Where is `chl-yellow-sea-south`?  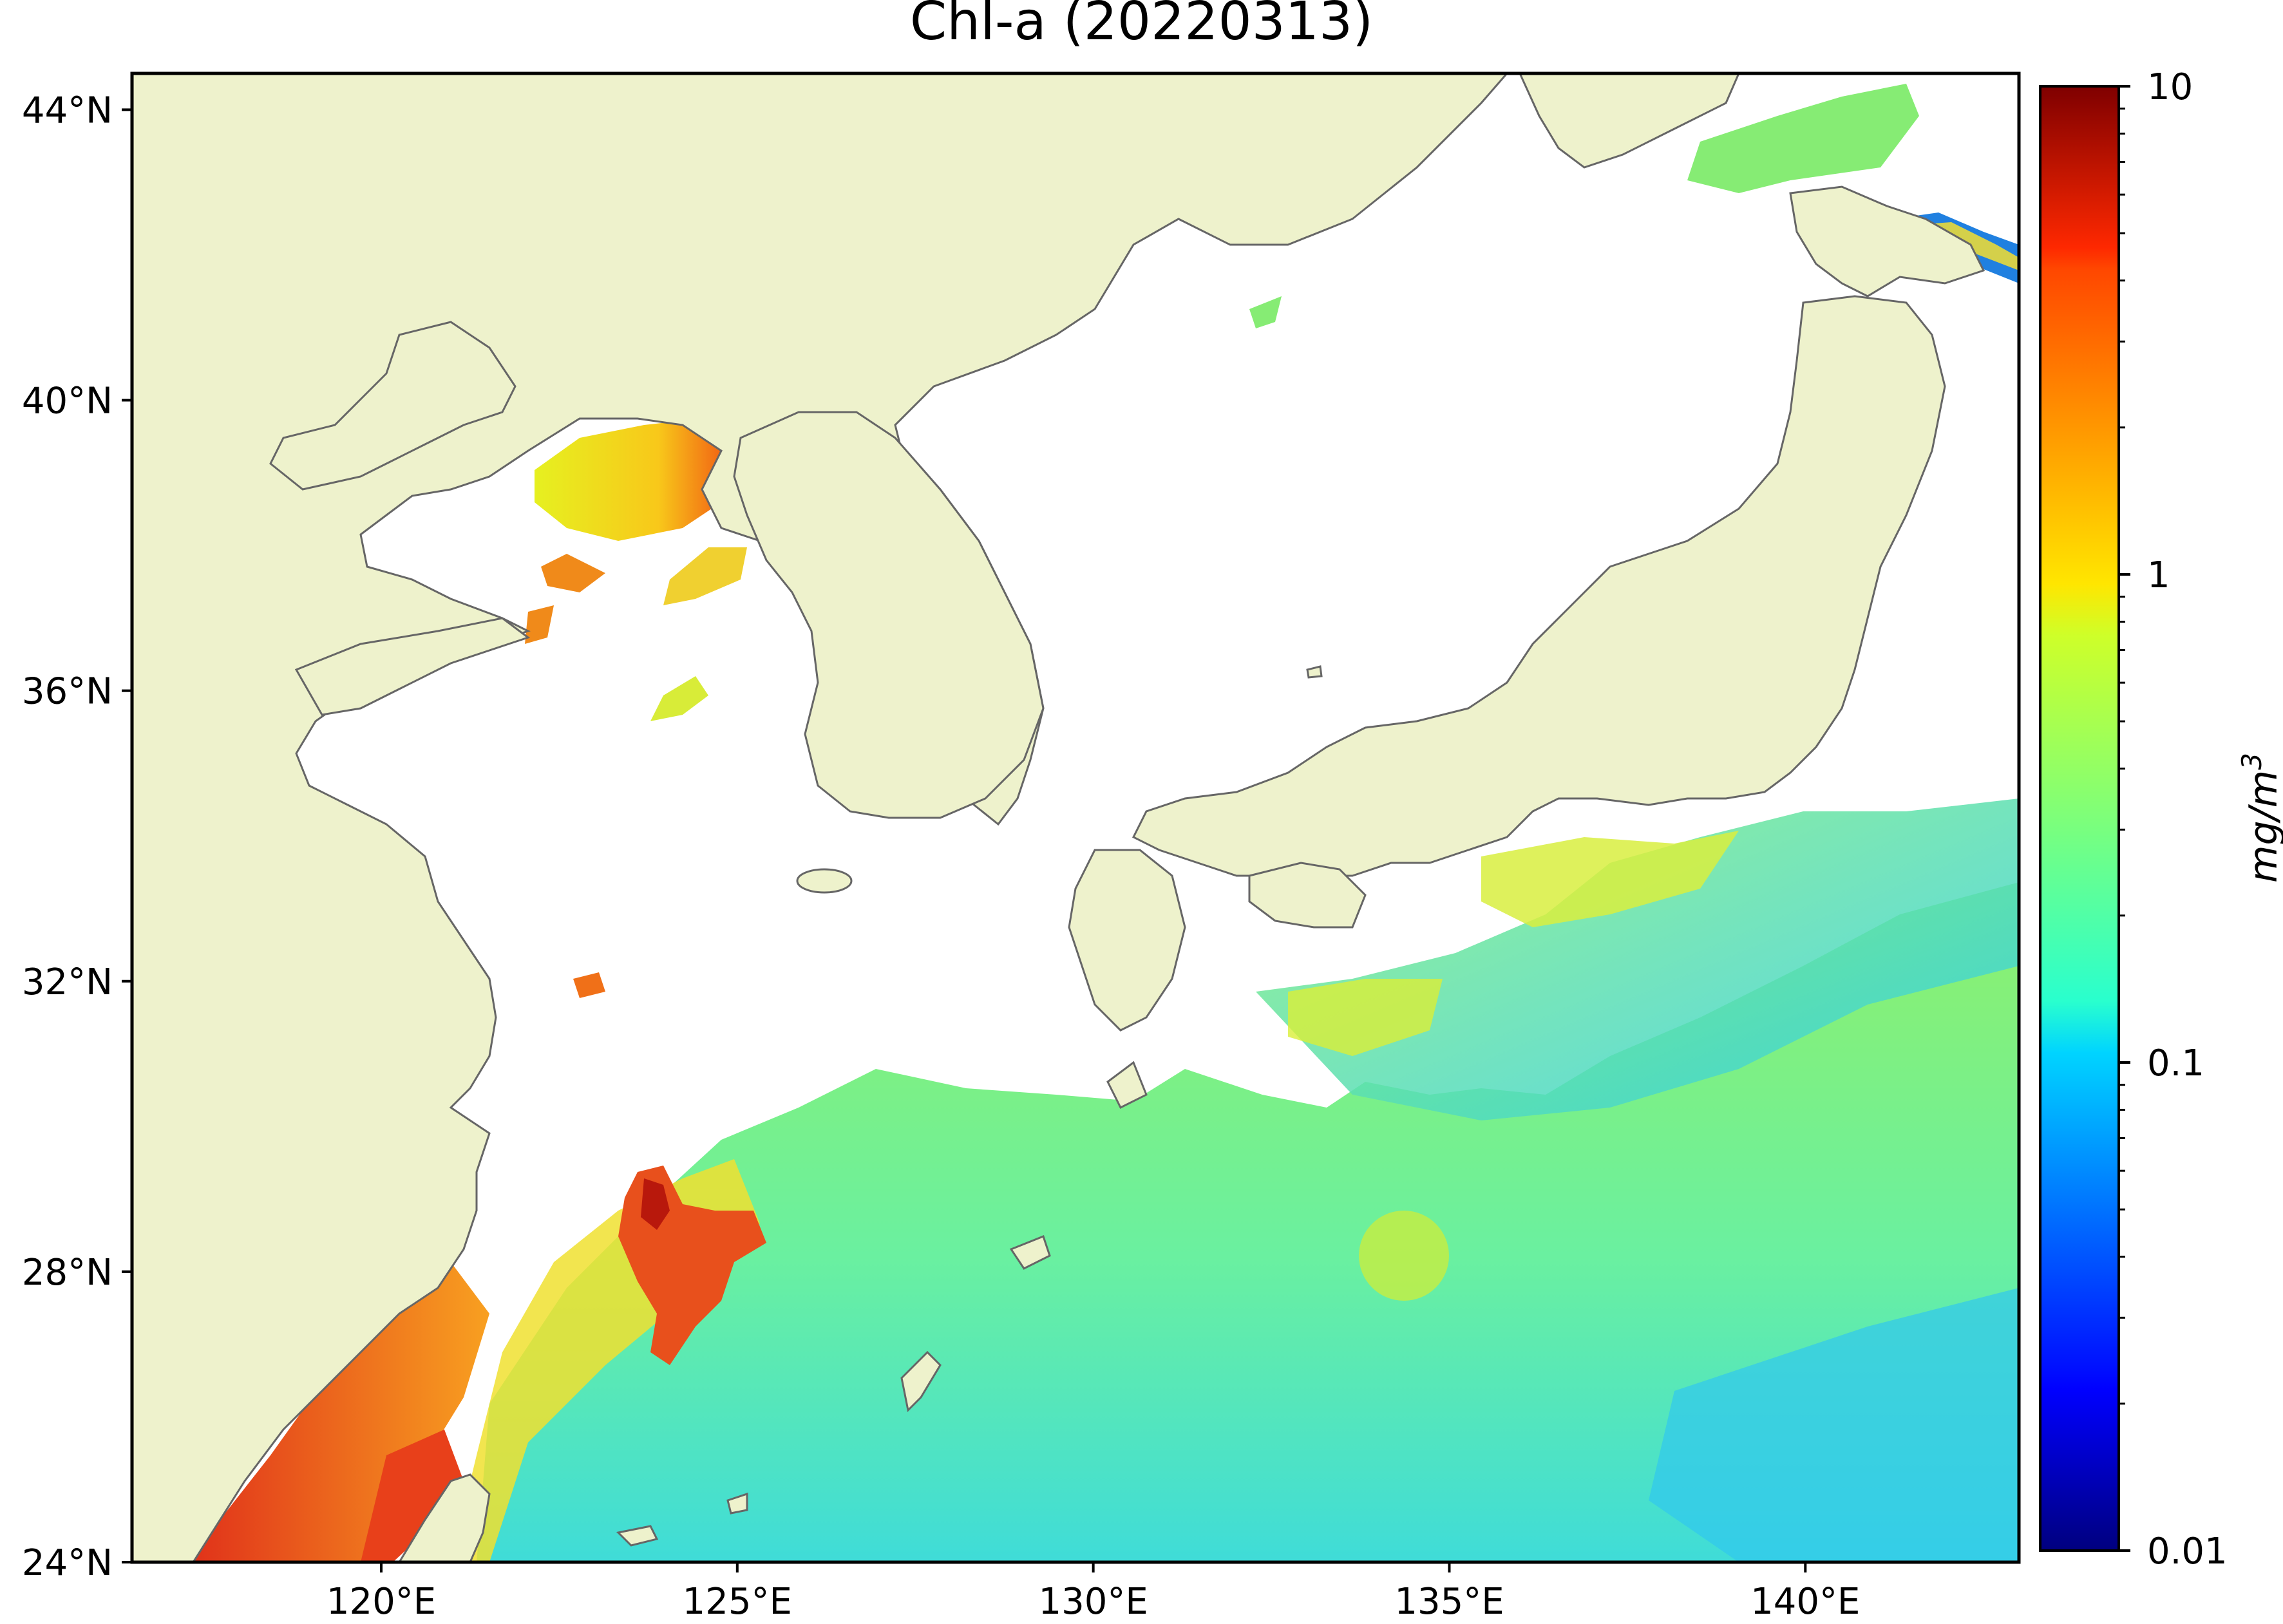 chl-yellow-sea-south is located at coordinates (679, 699).